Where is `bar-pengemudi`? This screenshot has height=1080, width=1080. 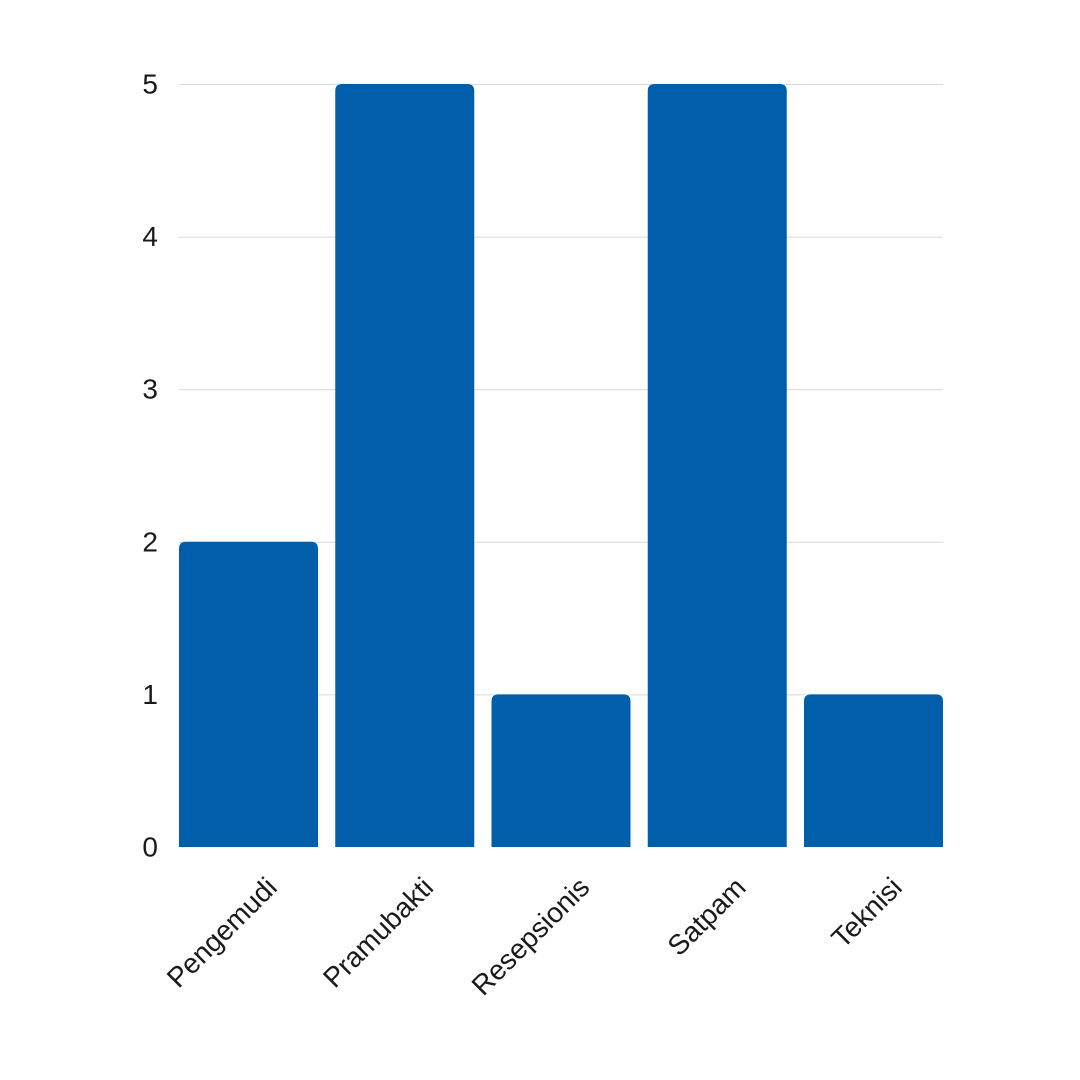 bar-pengemudi is located at coordinates (248, 694).